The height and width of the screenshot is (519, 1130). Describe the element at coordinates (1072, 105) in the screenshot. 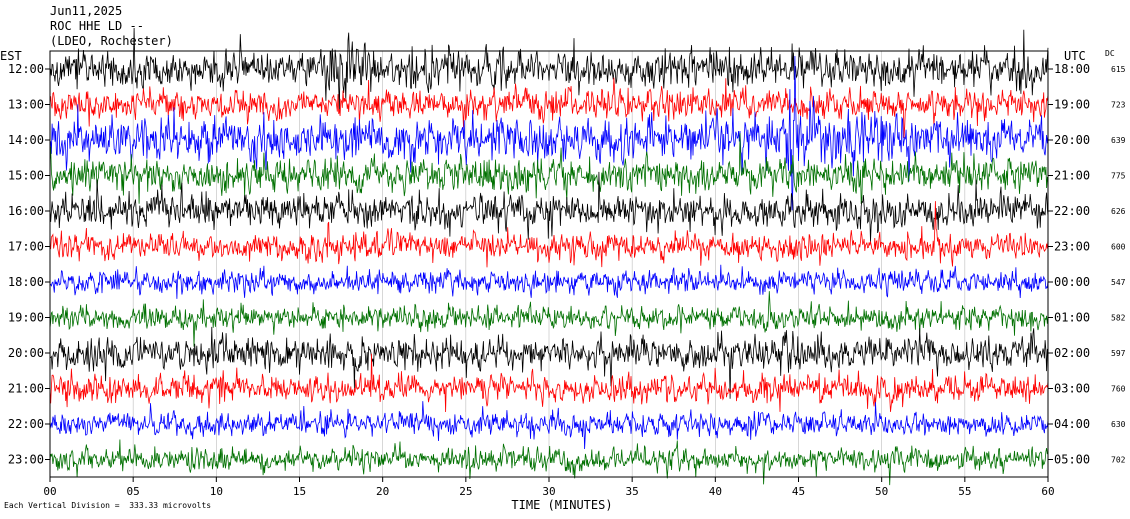

I see `utc-hour-label: 19:00` at that location.